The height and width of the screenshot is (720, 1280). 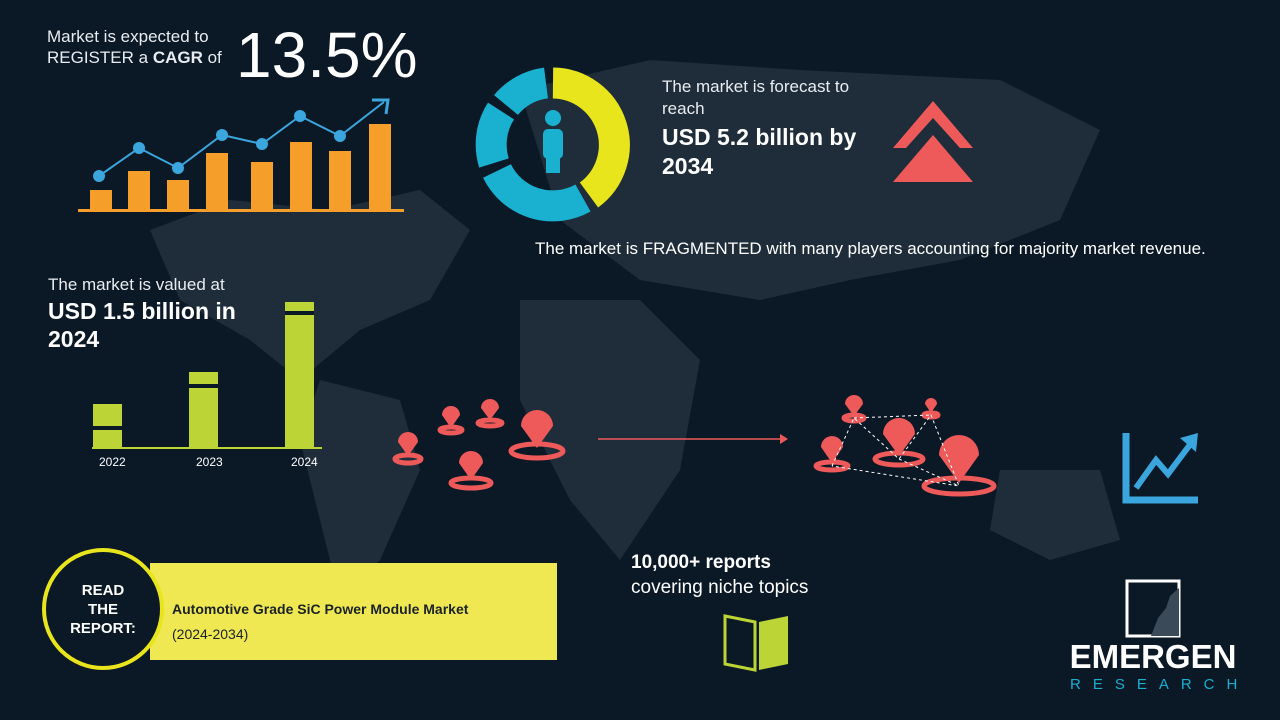 What do you see at coordinates (1160, 684) in the screenshot?
I see `logo-sub: RESEARCH` at bounding box center [1160, 684].